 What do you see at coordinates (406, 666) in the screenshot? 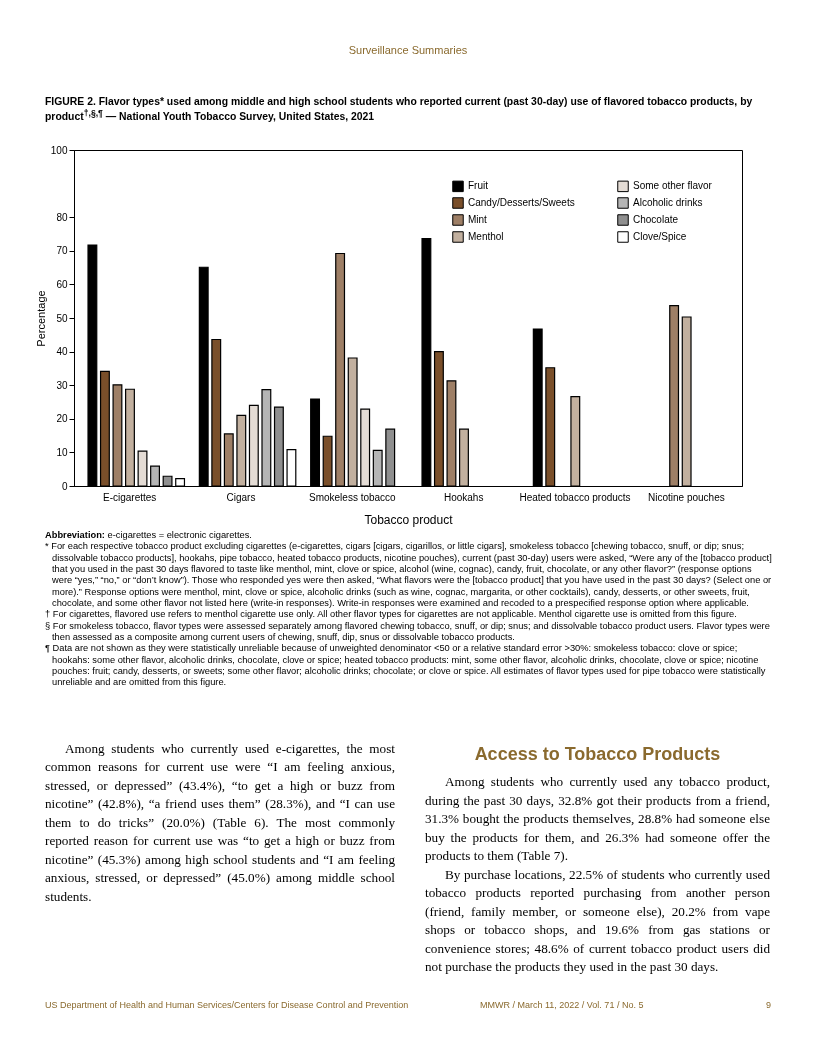
I see `text: ¶ Data are not shown as they were statistically unreliable because of unweighted denominator <50 or a relative standard error >30%: smokeless tobacco: clove or spice; hookahs: some other flavor, alcoholic drinks, chocolate, clove or spice; heated tobacco products: mint, some other flavor, alcoholic drinks, chocolate, clove or spice; nicotine pouches: fruit; candy, desserts, or sweets; some other flavor; alcoholic drinks; chocolate; or clove or spice. All estimates of flavor types used for pipe tobacco were statistically unreliable and are omitted from this figure.` at bounding box center [406, 666].